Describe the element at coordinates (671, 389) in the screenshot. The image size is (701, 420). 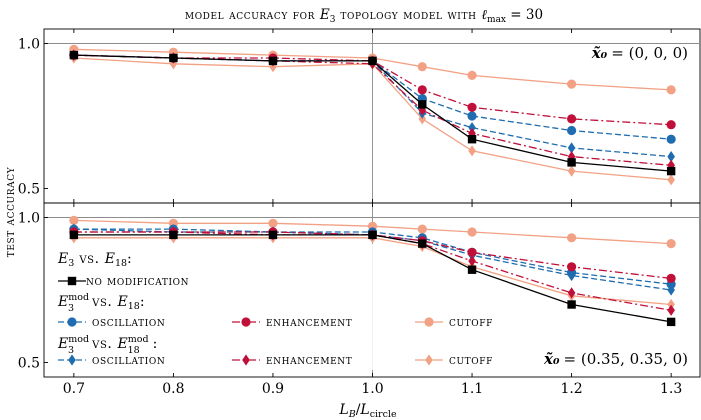
I see `x-tick-label: 1.3` at that location.